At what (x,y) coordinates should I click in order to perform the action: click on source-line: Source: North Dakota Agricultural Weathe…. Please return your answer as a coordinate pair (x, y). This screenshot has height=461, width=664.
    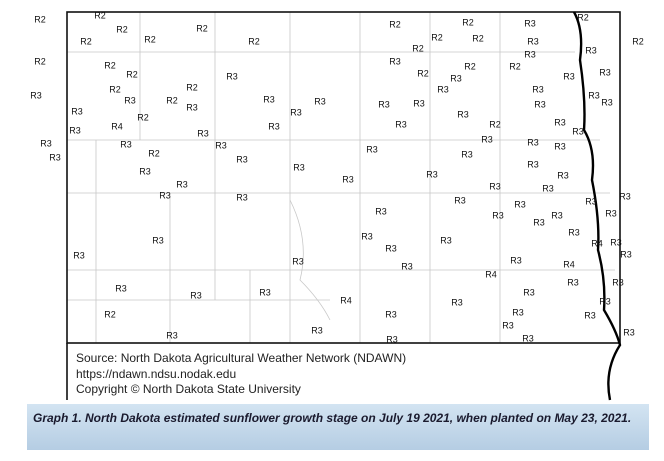
    Looking at the image, I should click on (241, 358).